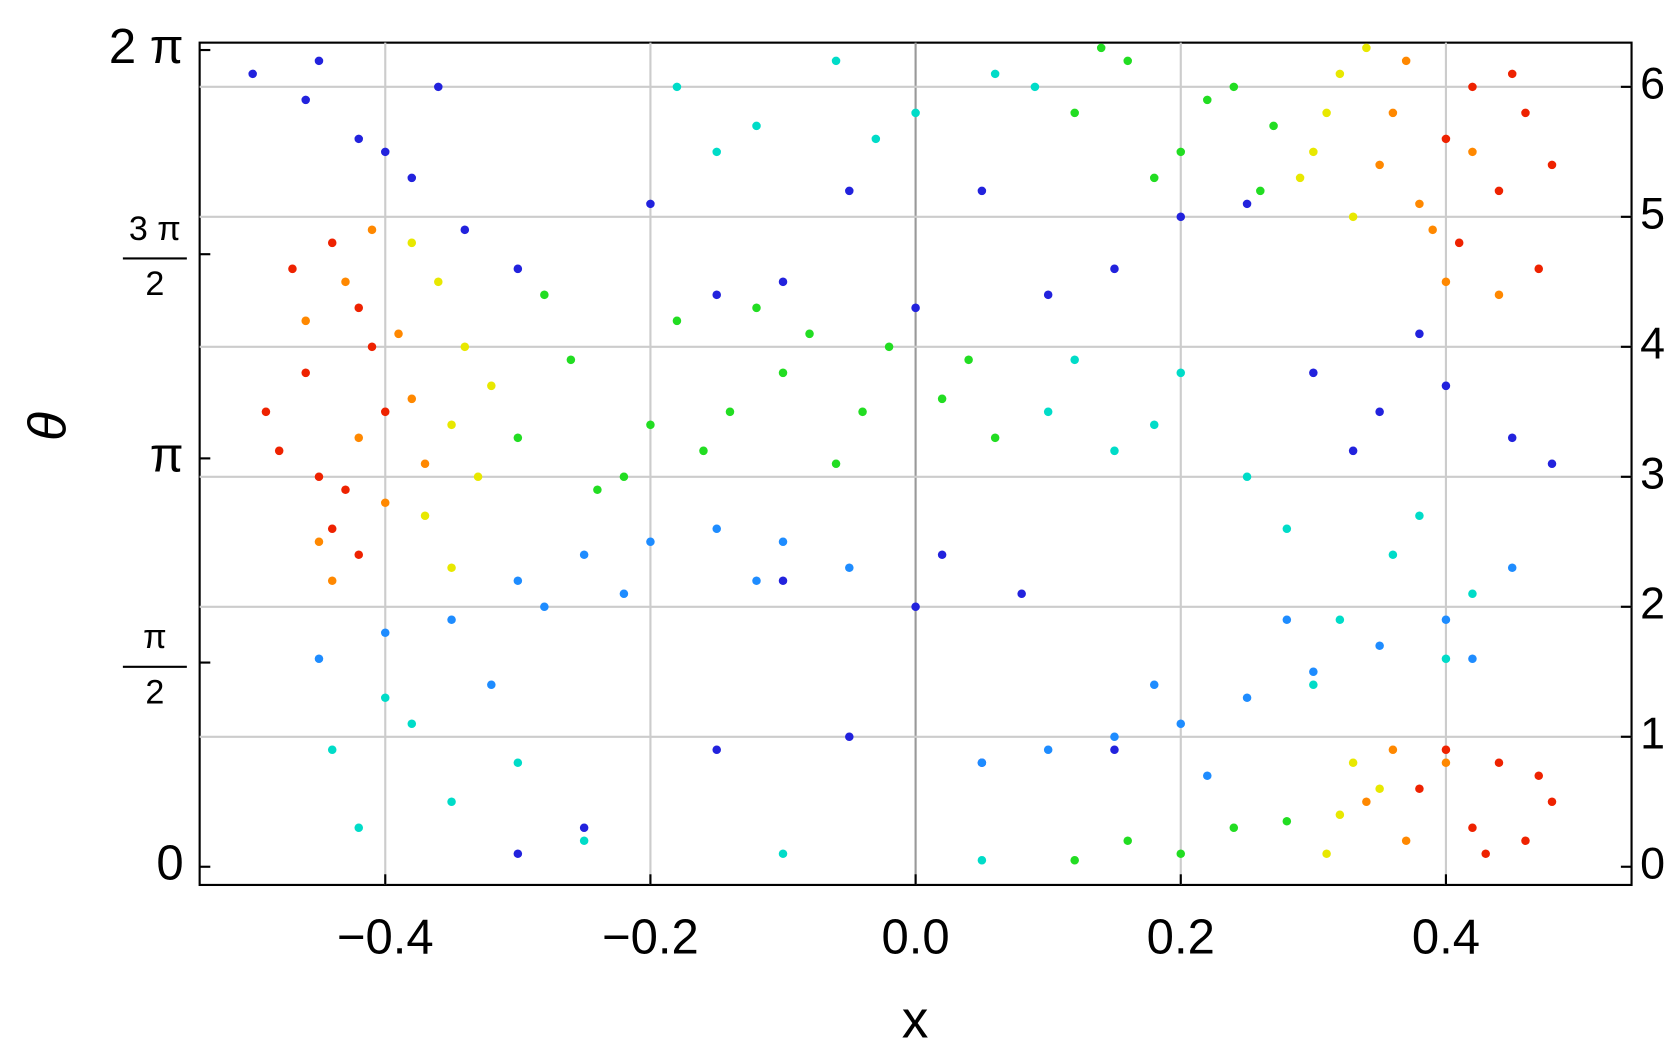 Image resolution: width=1667 pixels, height=1063 pixels. I want to click on y2-tick-label: 6, so click(1652, 84).